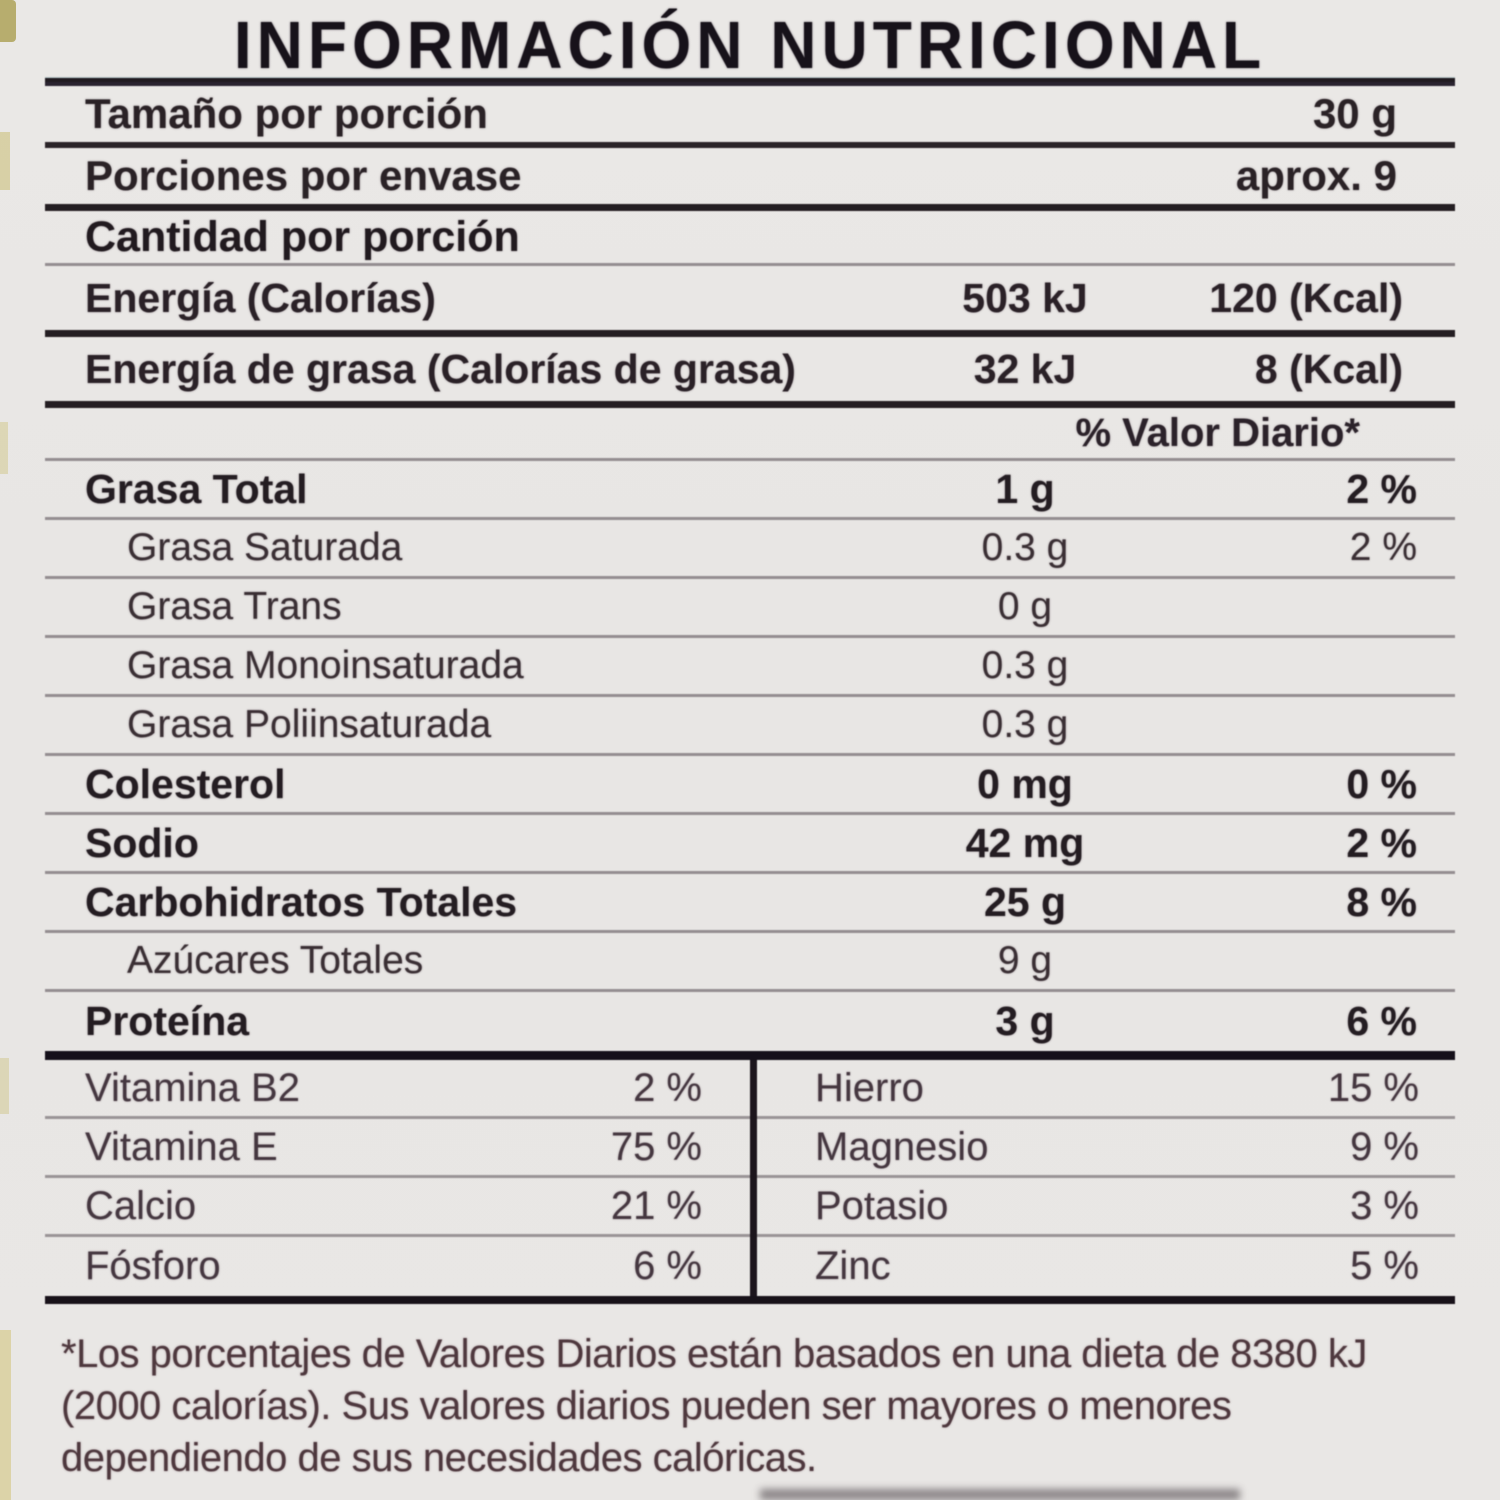  Describe the element at coordinates (902, 1146) in the screenshot. I see `micronutrient-name: Magnesio` at that location.